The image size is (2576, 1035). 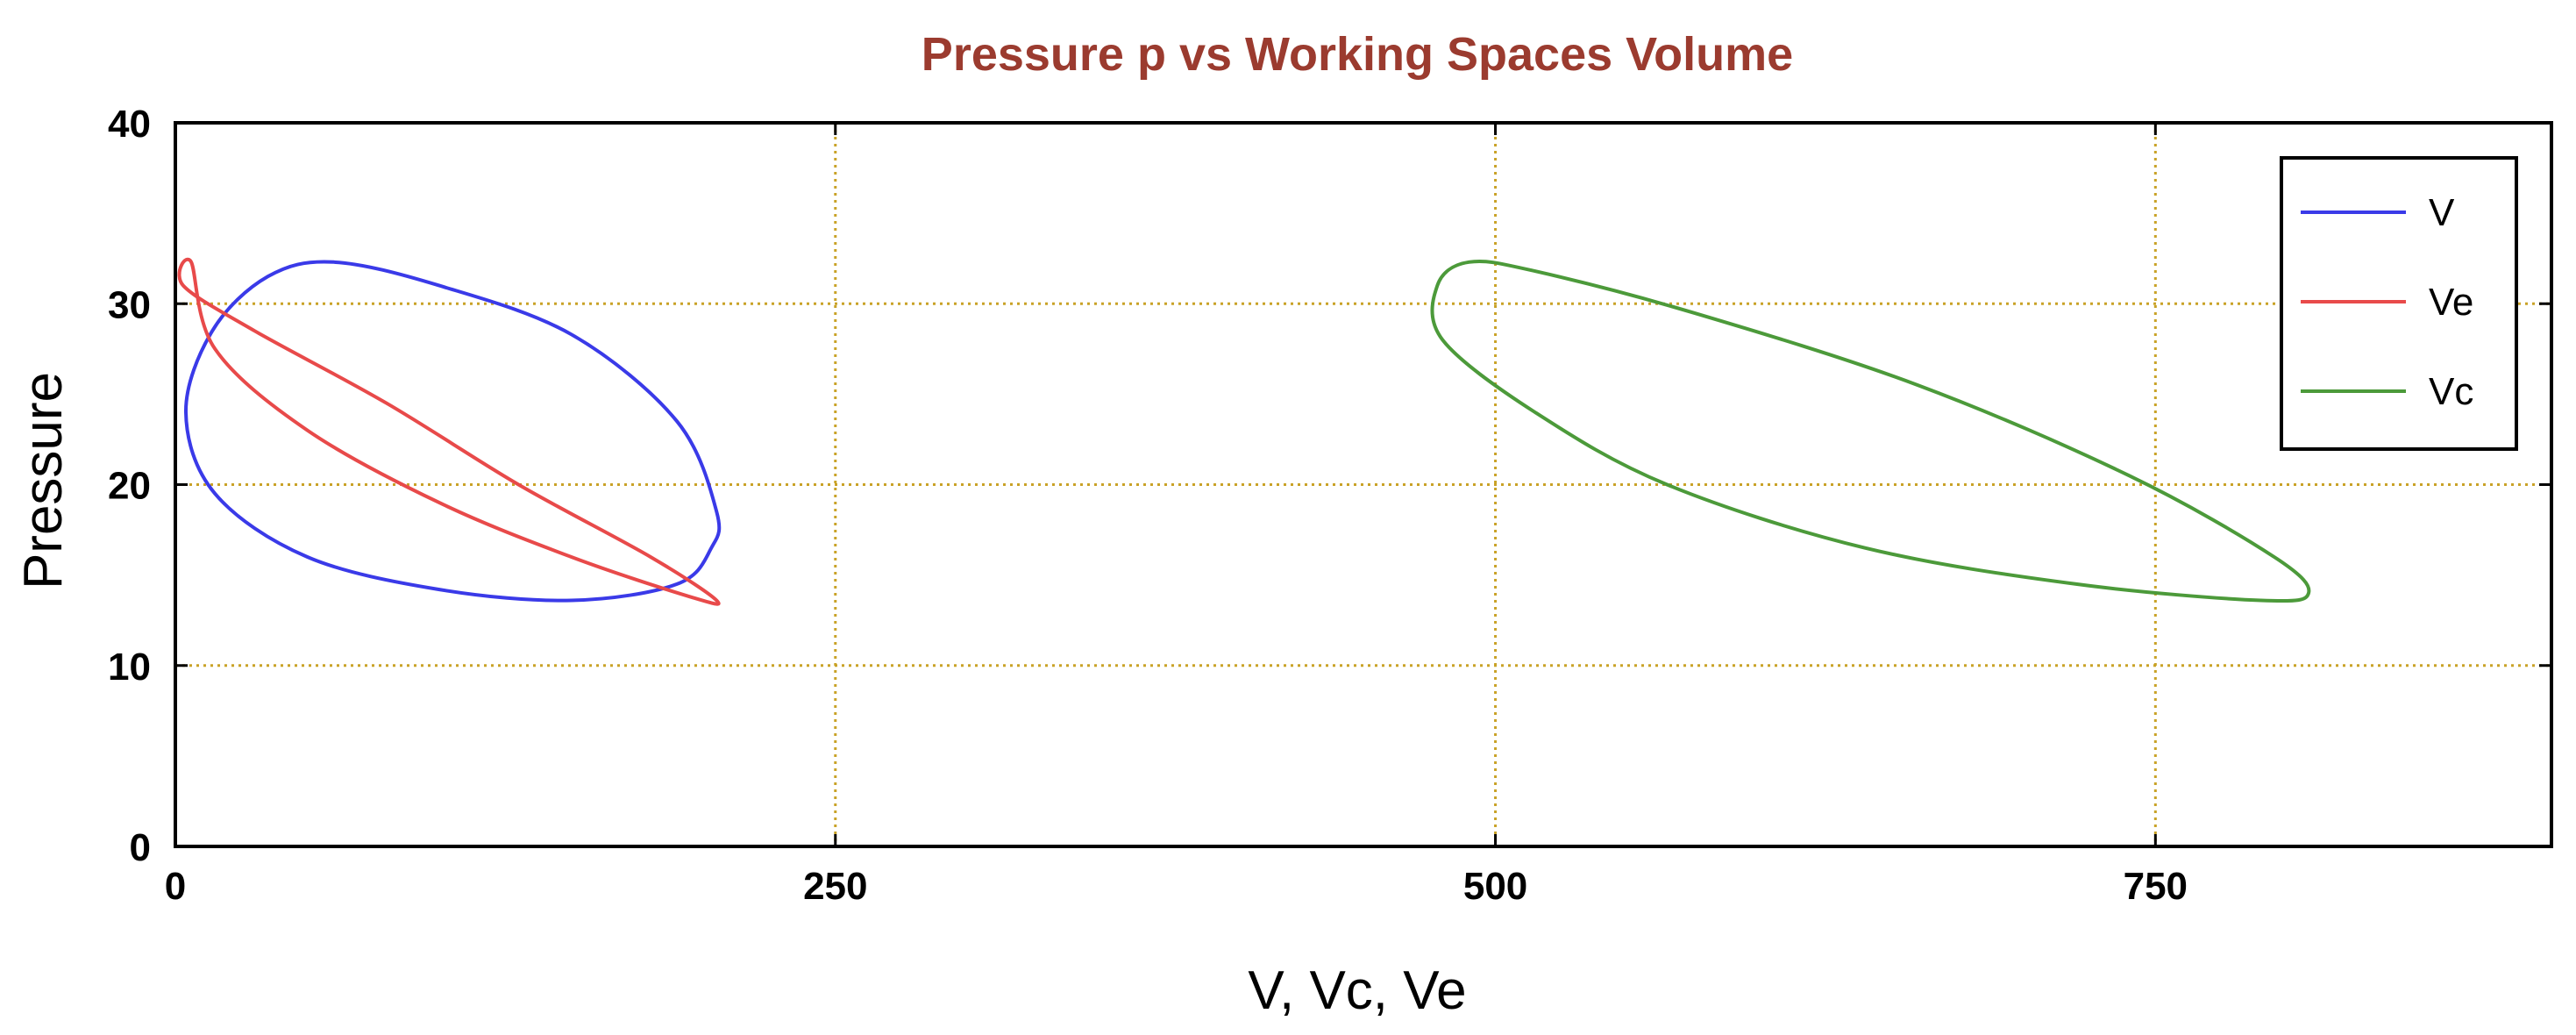 What do you see at coordinates (1357, 990) in the screenshot?
I see `x-axis-label: V, Vc, Ve` at bounding box center [1357, 990].